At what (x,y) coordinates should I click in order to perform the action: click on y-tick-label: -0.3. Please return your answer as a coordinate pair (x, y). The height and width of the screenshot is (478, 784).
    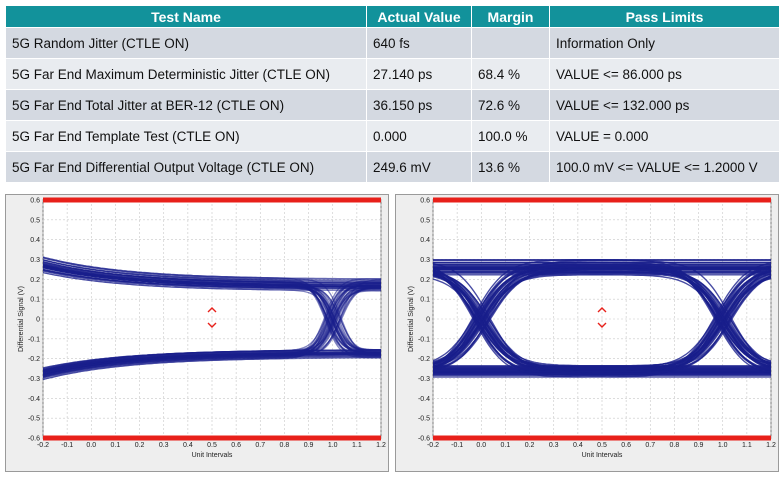
    Looking at the image, I should click on (424, 379).